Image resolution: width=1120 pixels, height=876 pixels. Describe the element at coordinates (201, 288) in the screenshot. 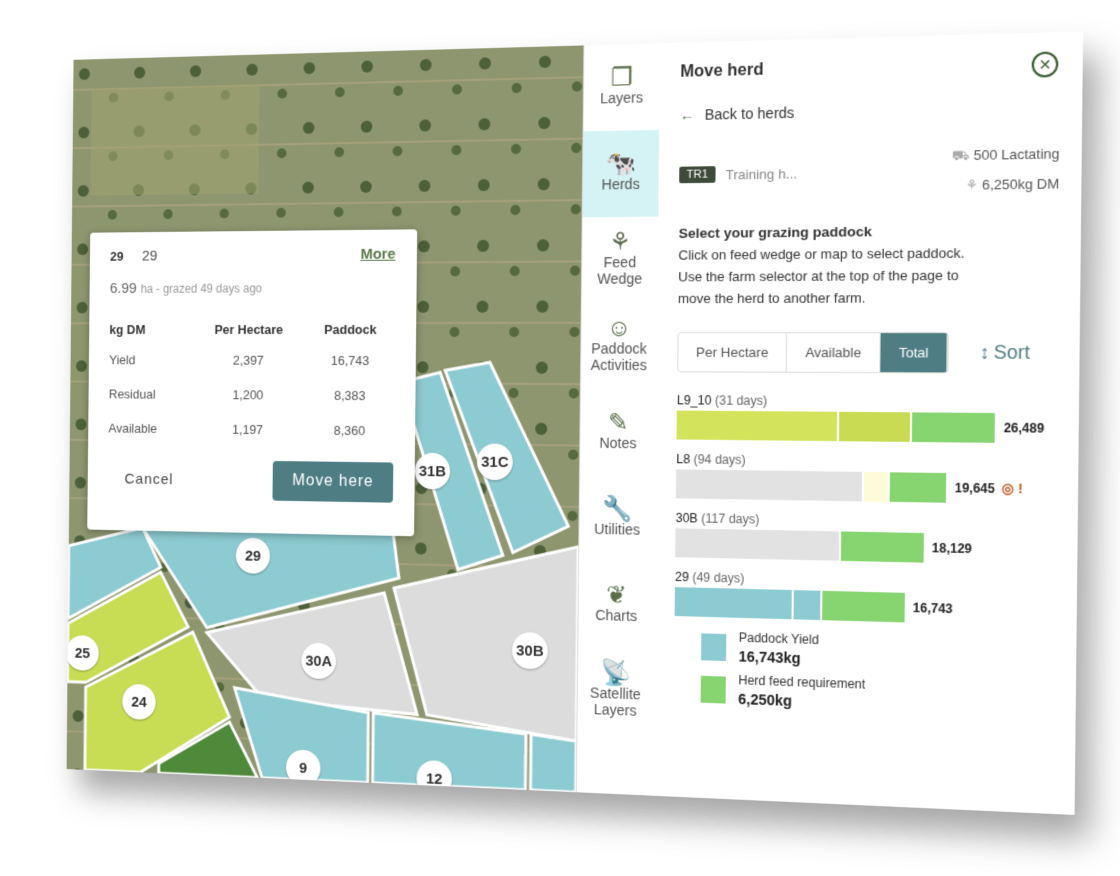

I see `paddock-area-suffix: ha - grazed 49 days ago` at that location.